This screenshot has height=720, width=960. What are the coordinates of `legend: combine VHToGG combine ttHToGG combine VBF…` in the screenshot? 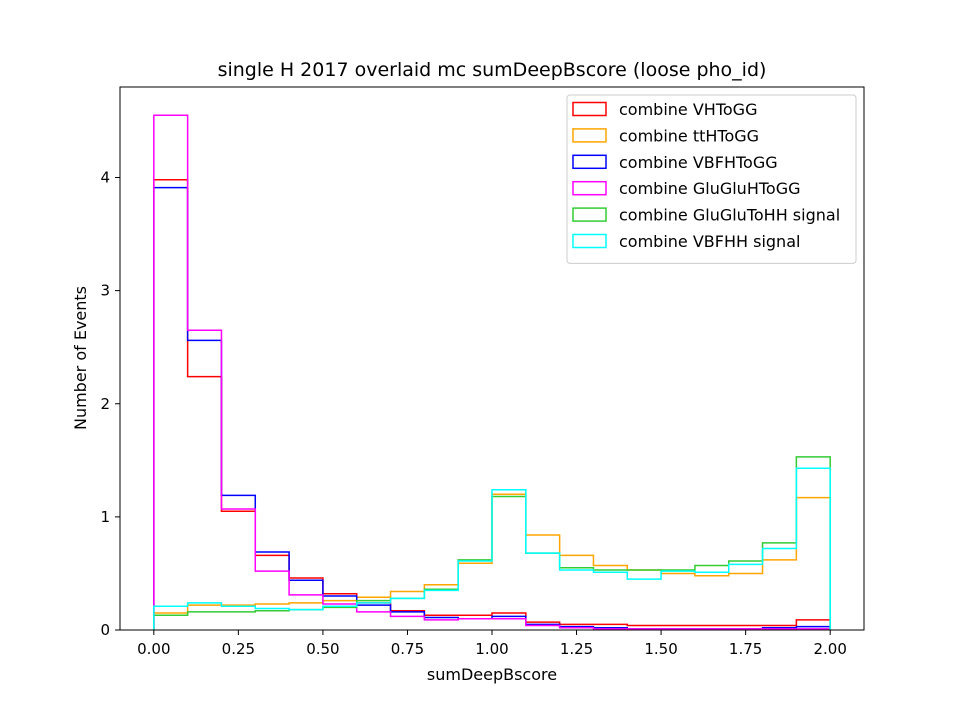 It's located at (711, 179).